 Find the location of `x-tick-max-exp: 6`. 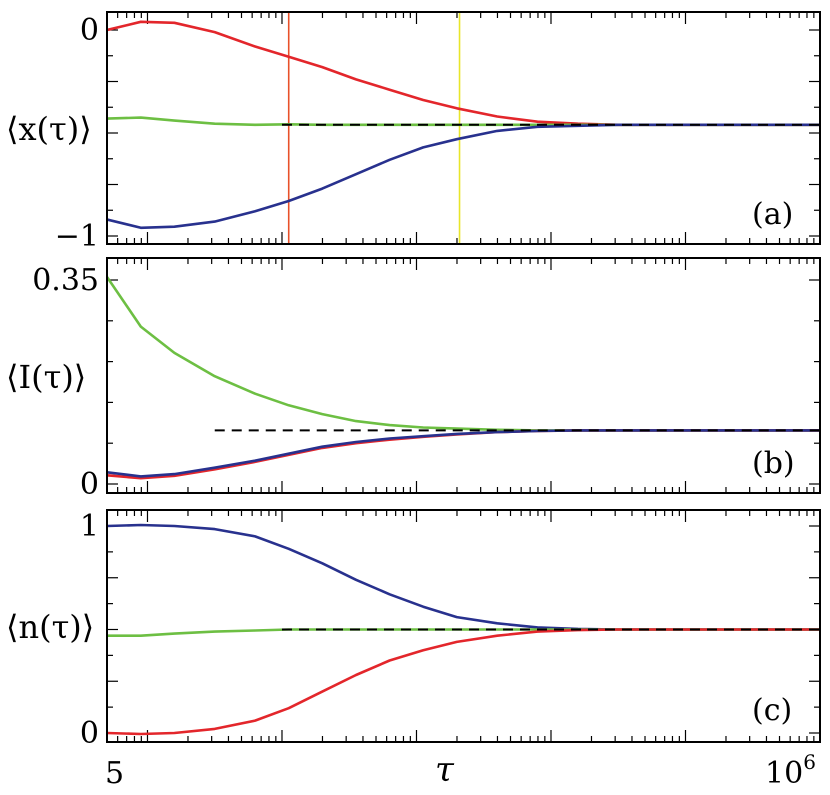

x-tick-max-exp: 6 is located at coordinates (809, 762).